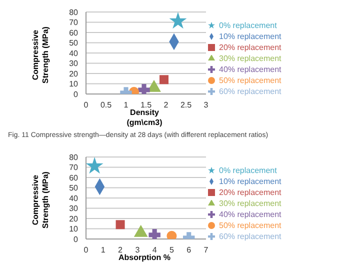 The height and width of the screenshot is (271, 357). What do you see at coordinates (206, 250) in the screenshot?
I see `x-tick-label: 7` at bounding box center [206, 250].